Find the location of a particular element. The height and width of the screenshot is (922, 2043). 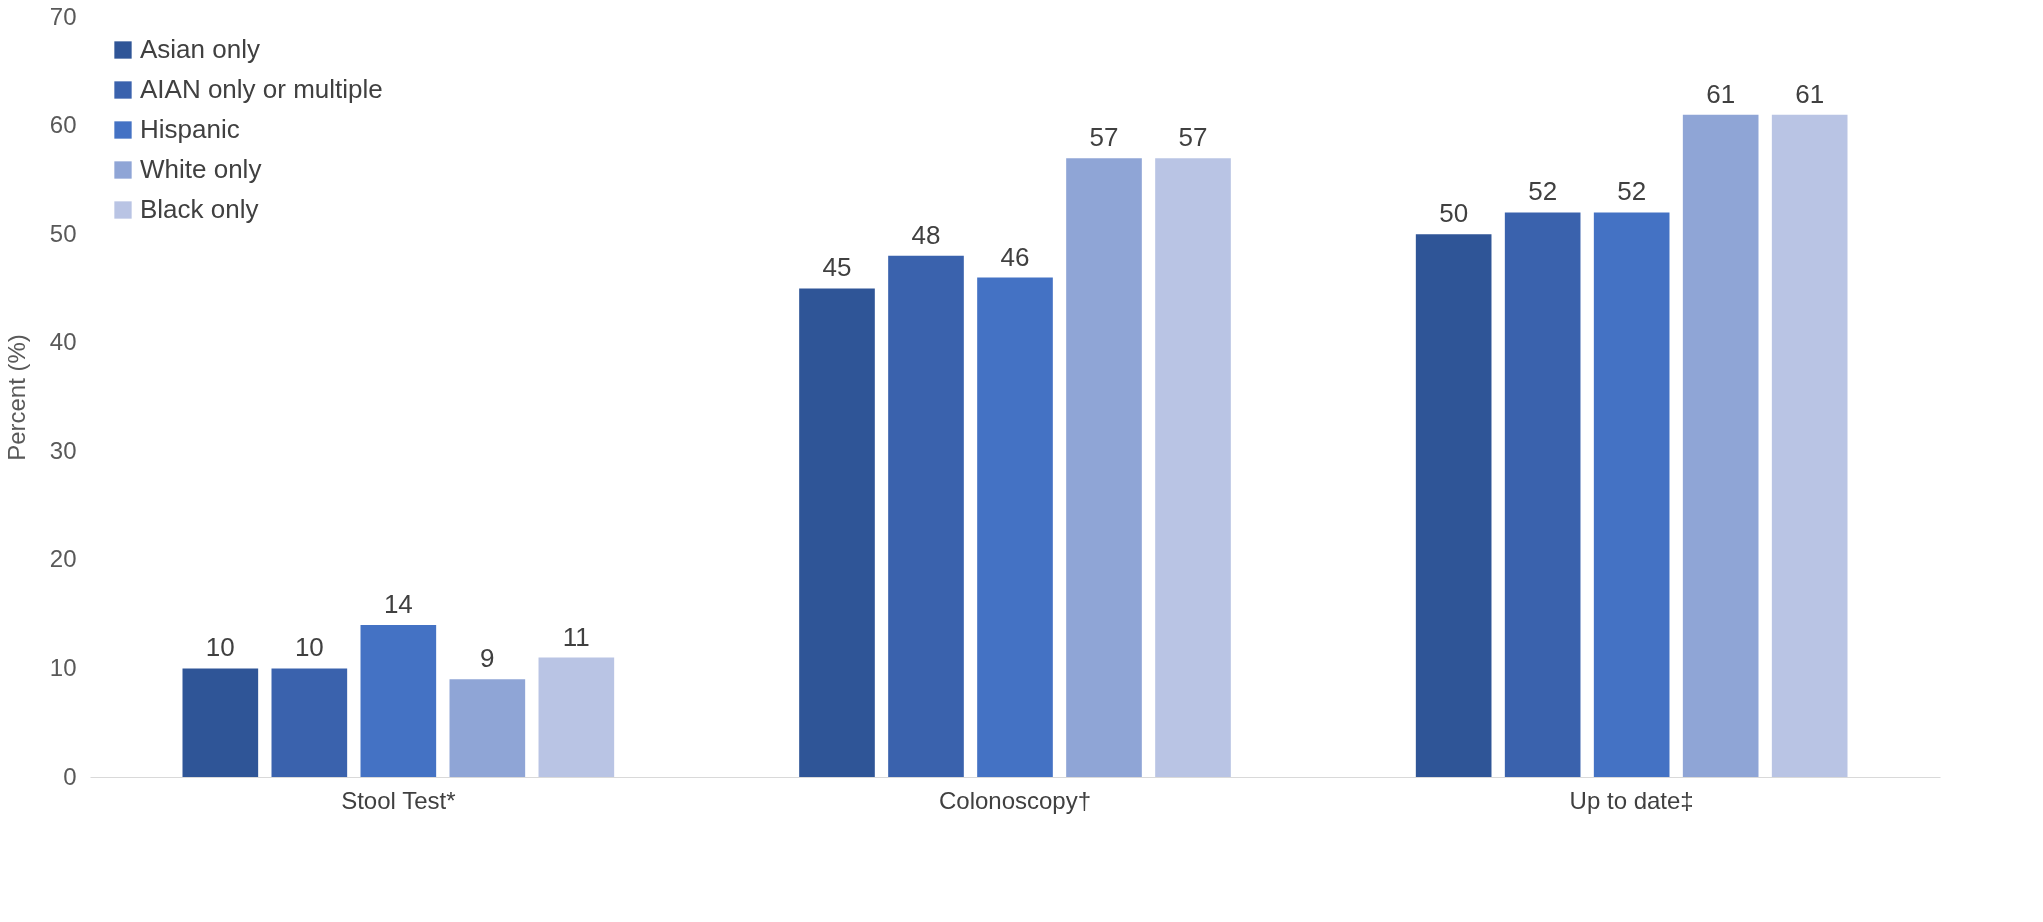

legend-label: Hispanic is located at coordinates (190, 129).